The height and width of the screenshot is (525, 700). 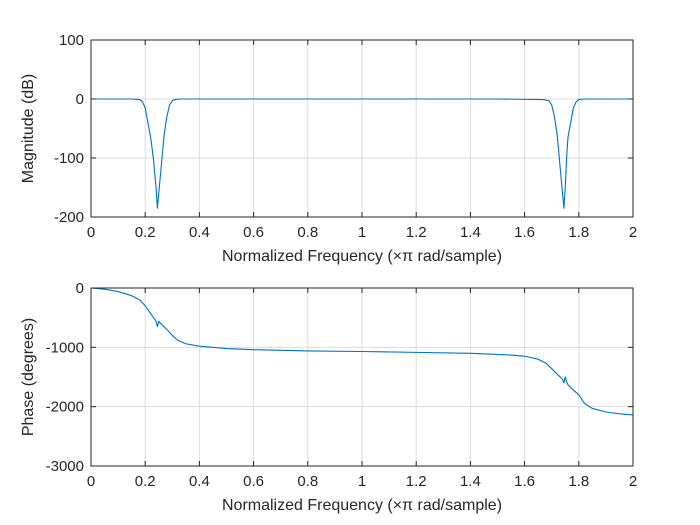 What do you see at coordinates (307, 481) in the screenshot?
I see `phase-x-tick-label: 0.8` at bounding box center [307, 481].